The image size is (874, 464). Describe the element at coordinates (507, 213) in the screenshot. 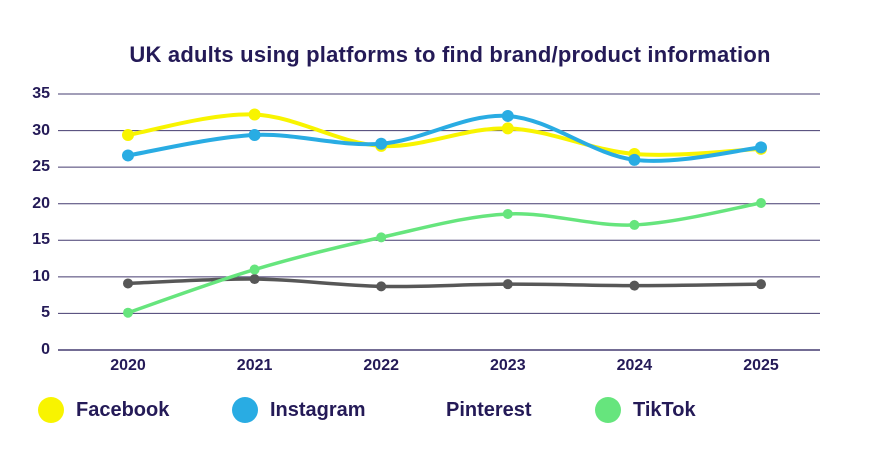

I see `tiktok-point-2023` at that location.